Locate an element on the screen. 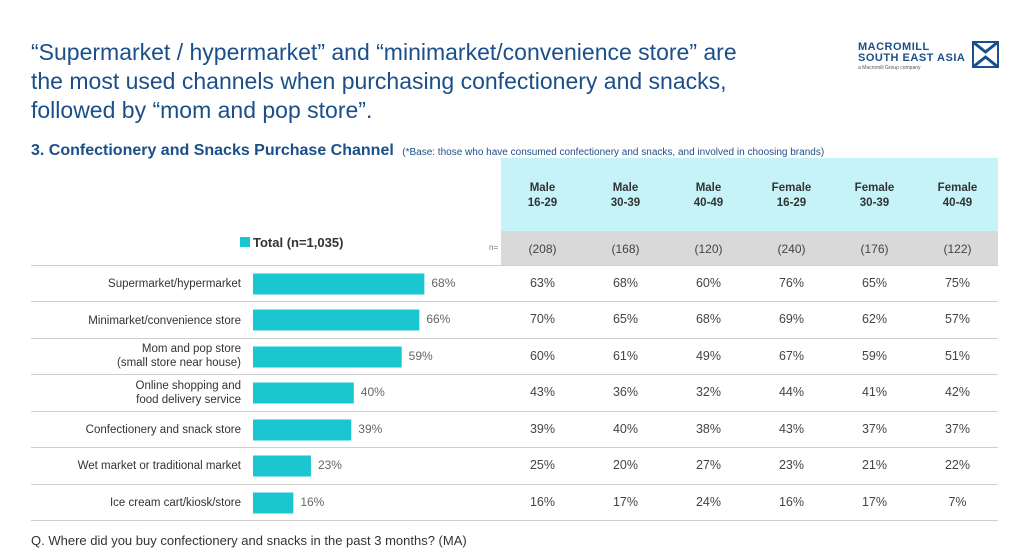 Image resolution: width=1024 pixels, height=559 pixels. column-header: Male 30-39 is located at coordinates (625, 196).